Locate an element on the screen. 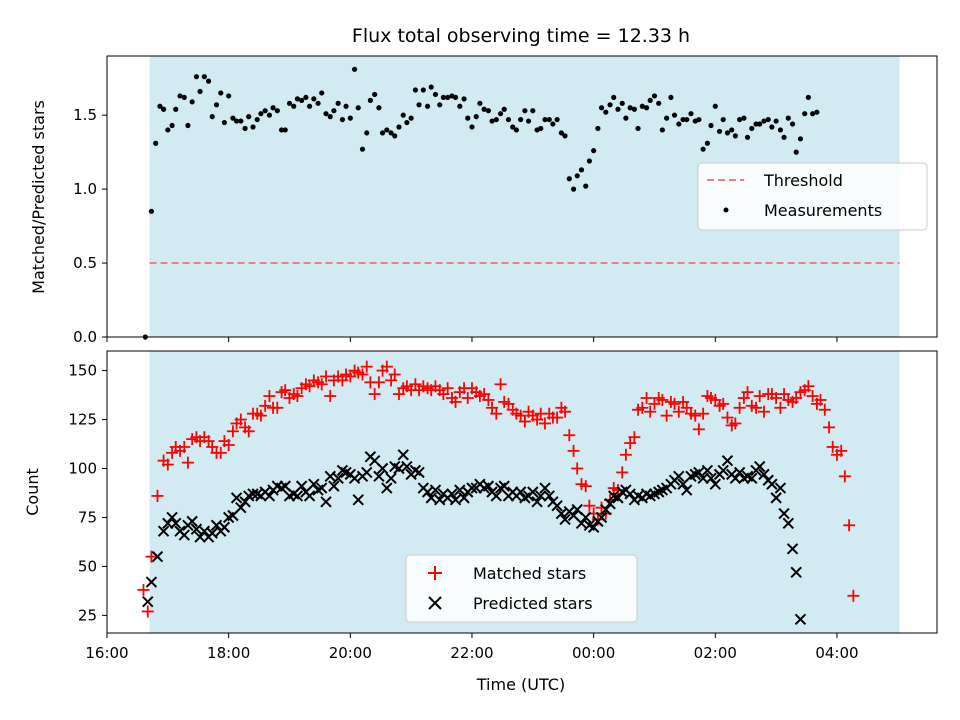 This screenshot has width=960, height=720. x-tick-label: 04:00 is located at coordinates (836, 653).